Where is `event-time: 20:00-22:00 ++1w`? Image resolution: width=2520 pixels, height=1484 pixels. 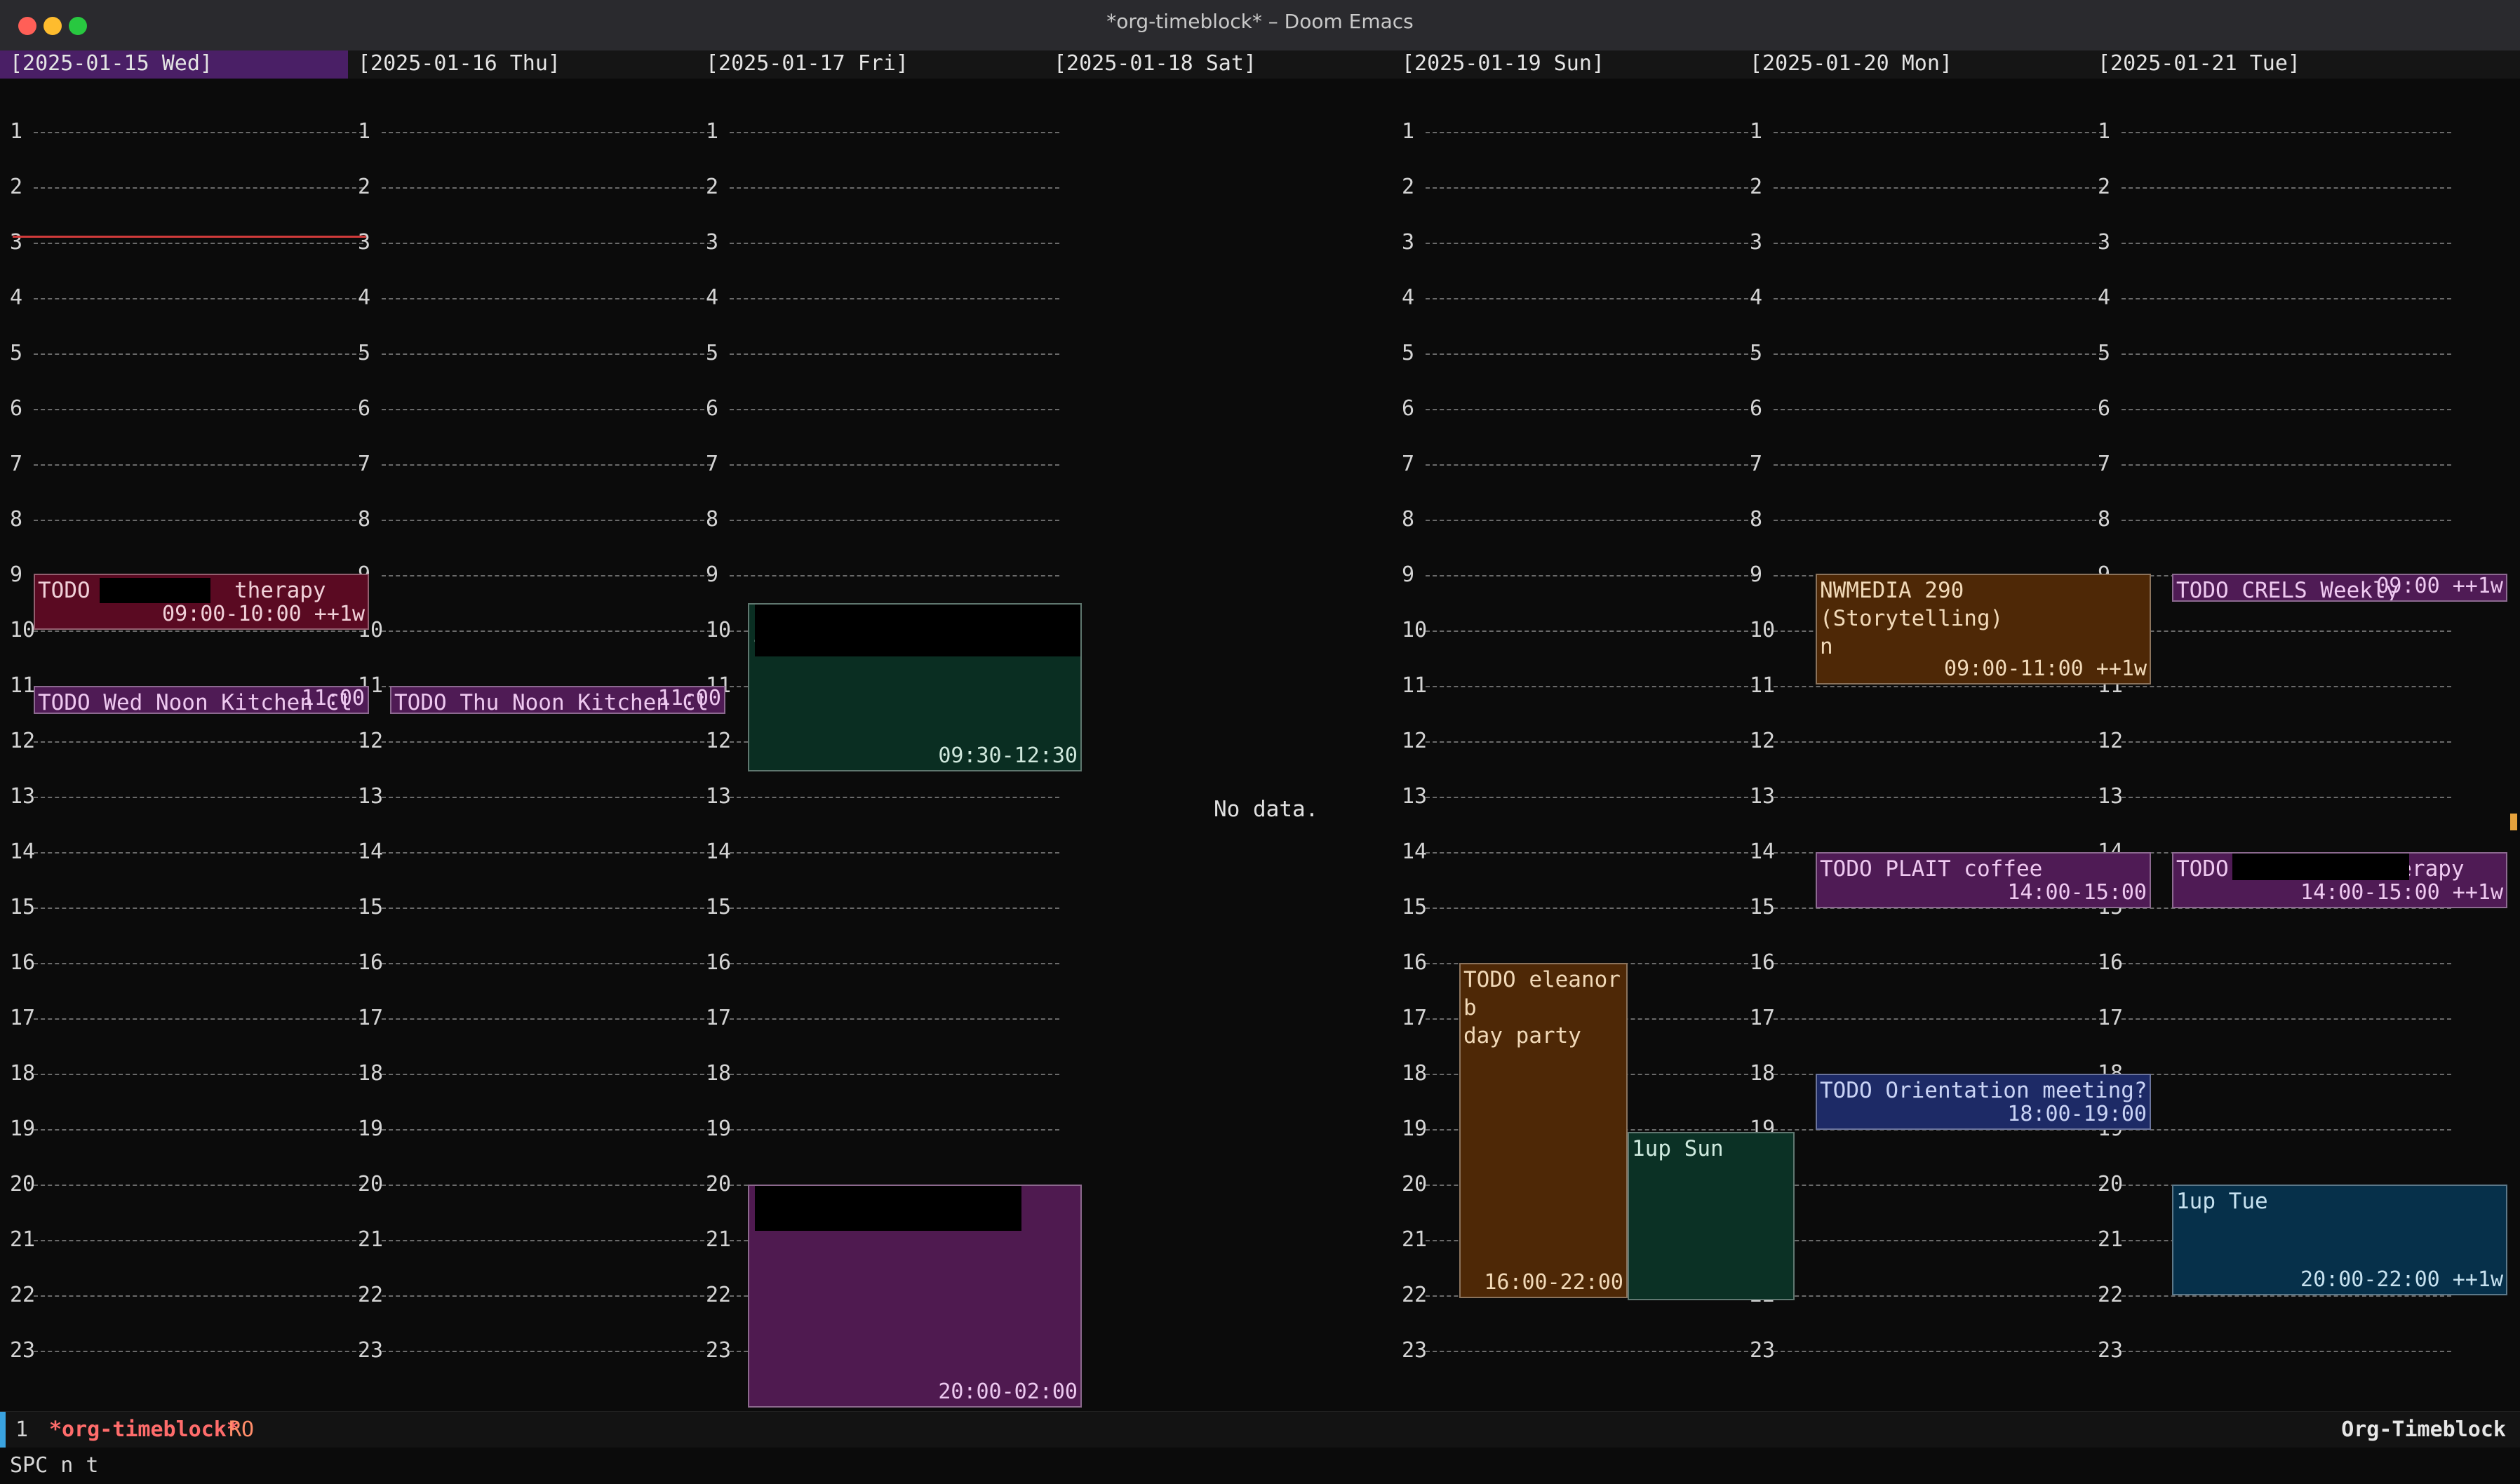 event-time: 20:00-22:00 ++1w is located at coordinates (2401, 1279).